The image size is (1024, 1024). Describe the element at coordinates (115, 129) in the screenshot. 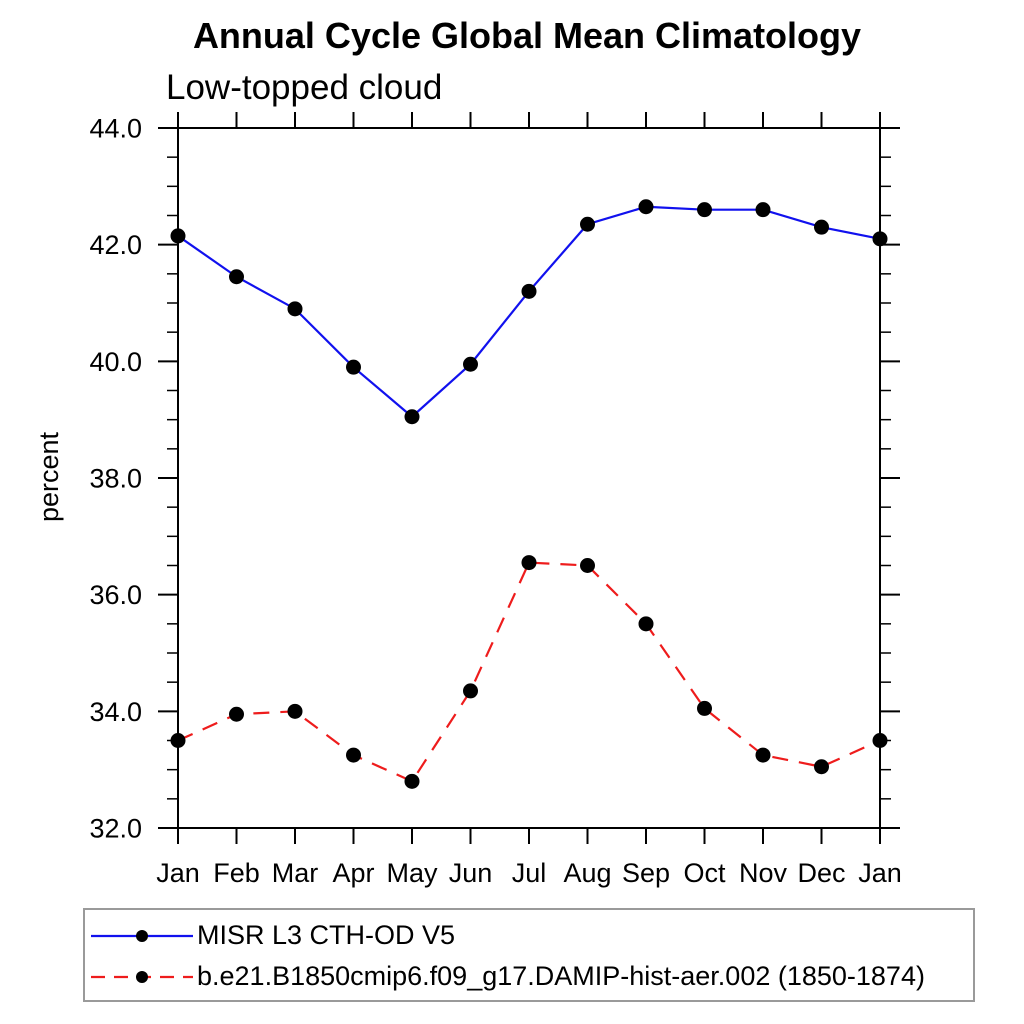

I see `y-tick-label: 44.0` at that location.